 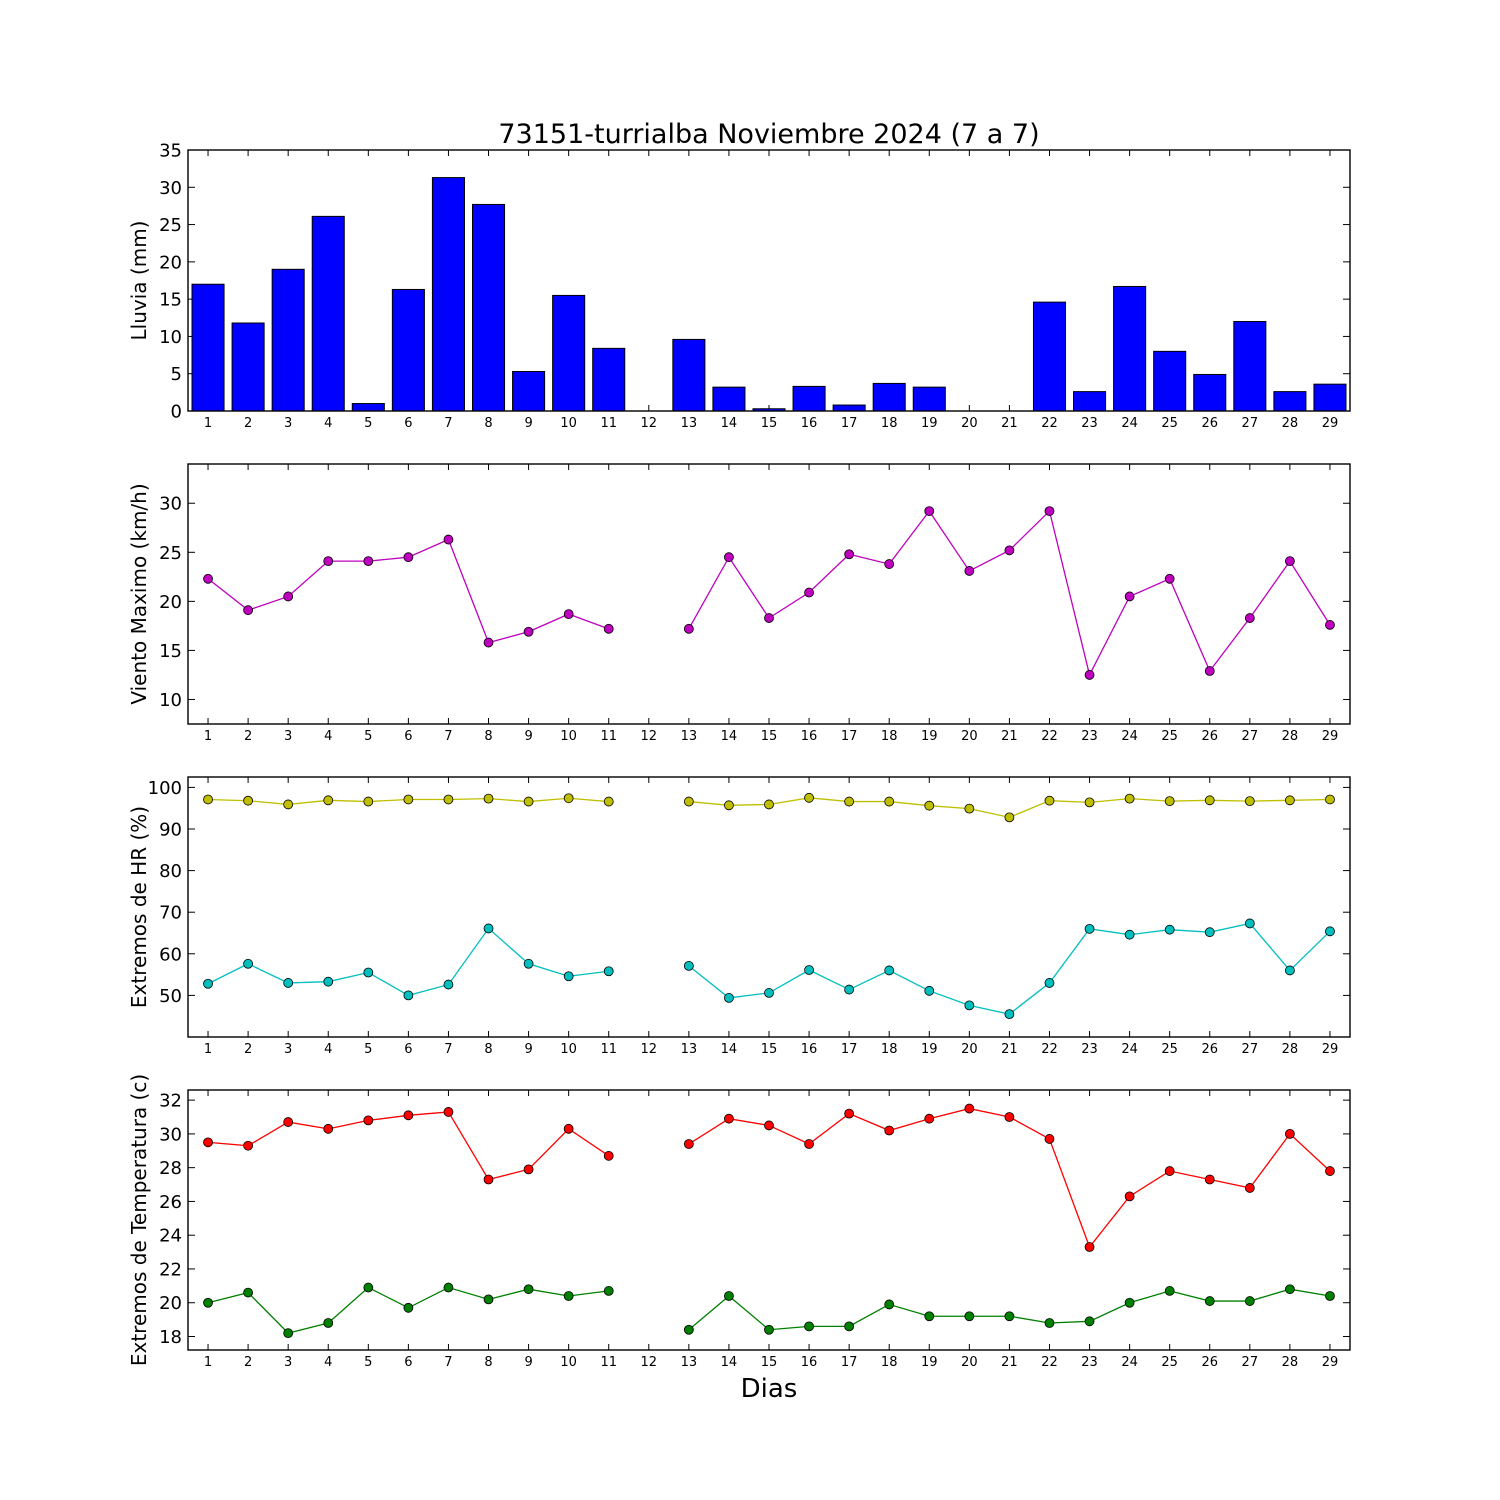 I want to click on x-tick-label: 21, so click(x=1009, y=1049).